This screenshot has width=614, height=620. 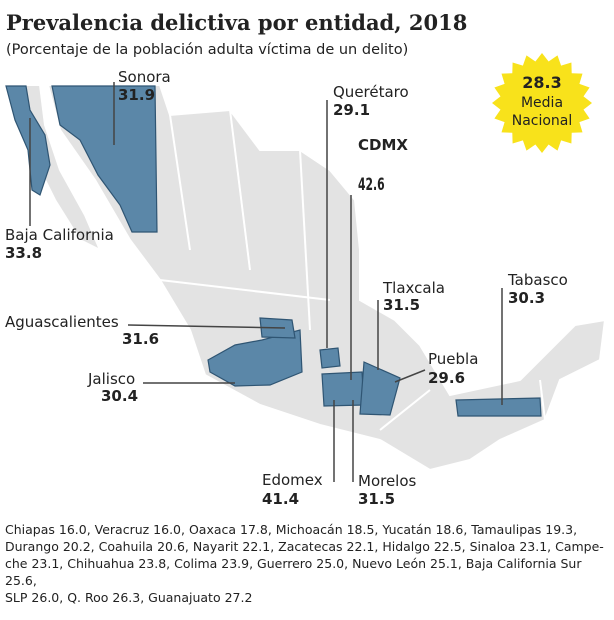 I want to click on state-name: Morelos, so click(x=387, y=481).